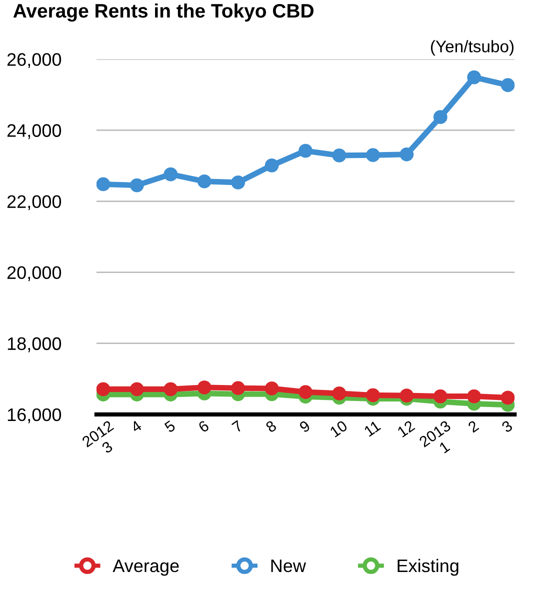 This screenshot has width=536, height=592. Describe the element at coordinates (288, 566) in the screenshot. I see `legend-label: New` at that location.